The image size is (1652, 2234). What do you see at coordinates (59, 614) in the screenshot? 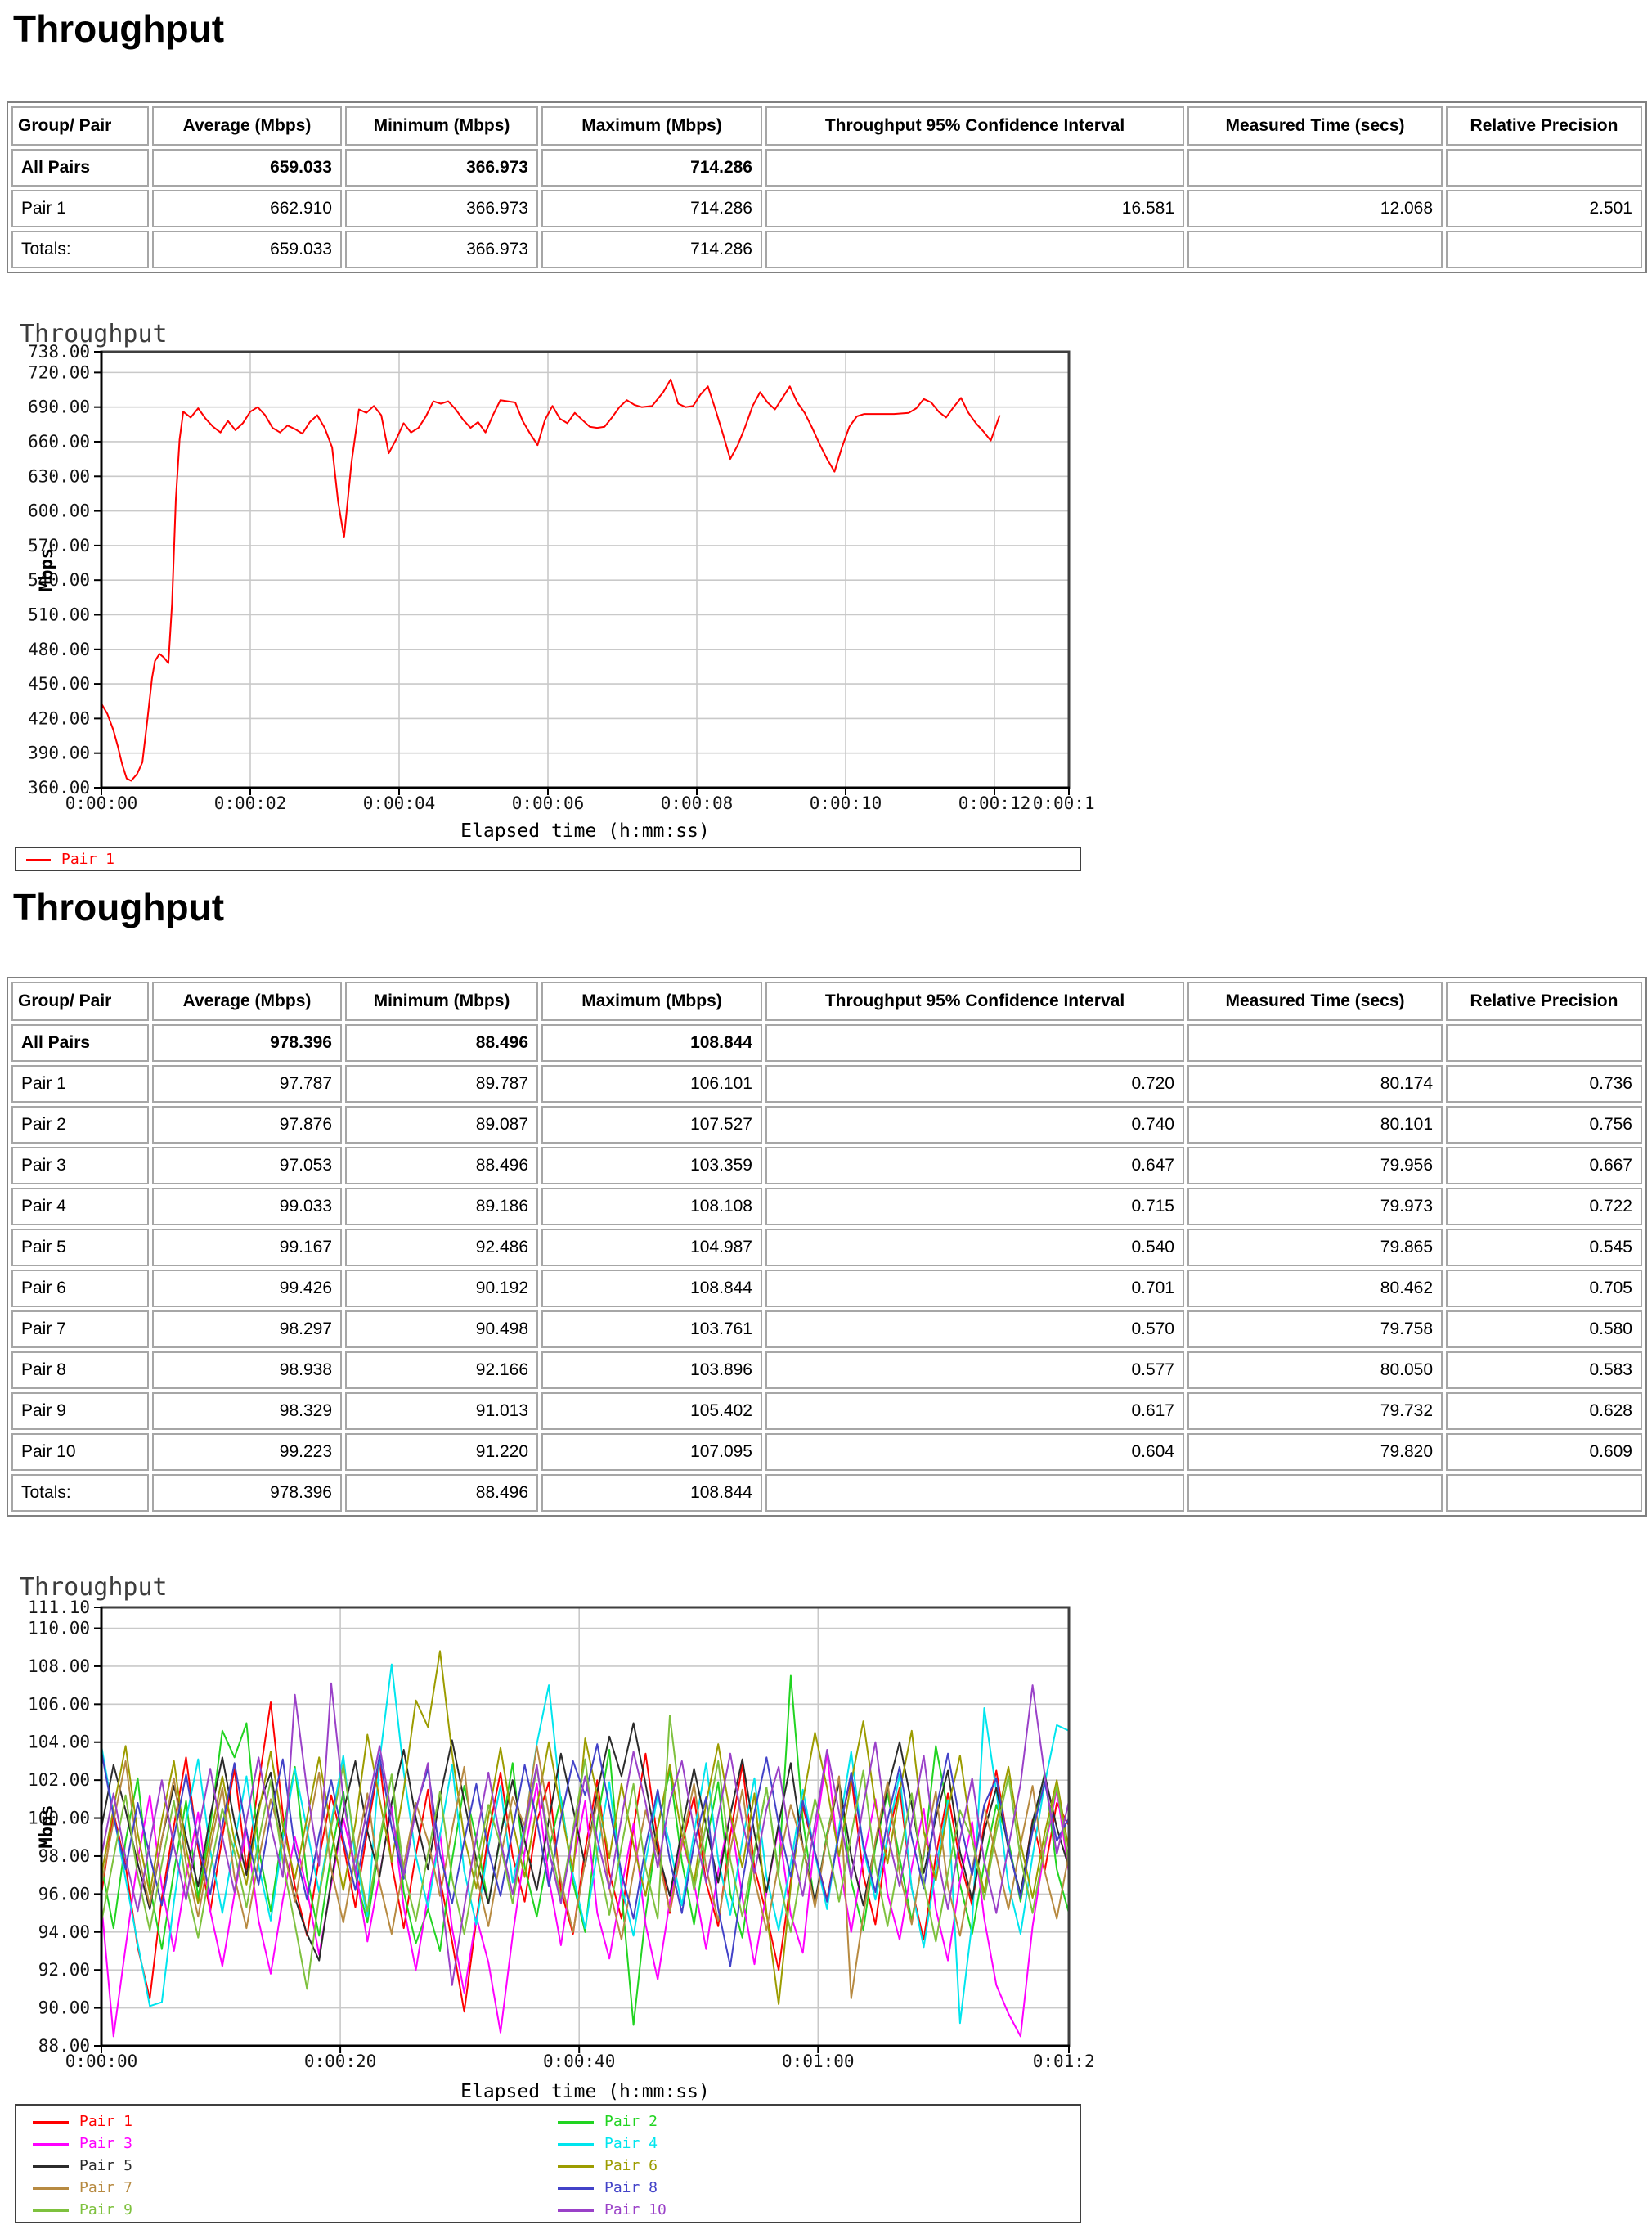
I see `y-tick-label: 510.00` at bounding box center [59, 614].